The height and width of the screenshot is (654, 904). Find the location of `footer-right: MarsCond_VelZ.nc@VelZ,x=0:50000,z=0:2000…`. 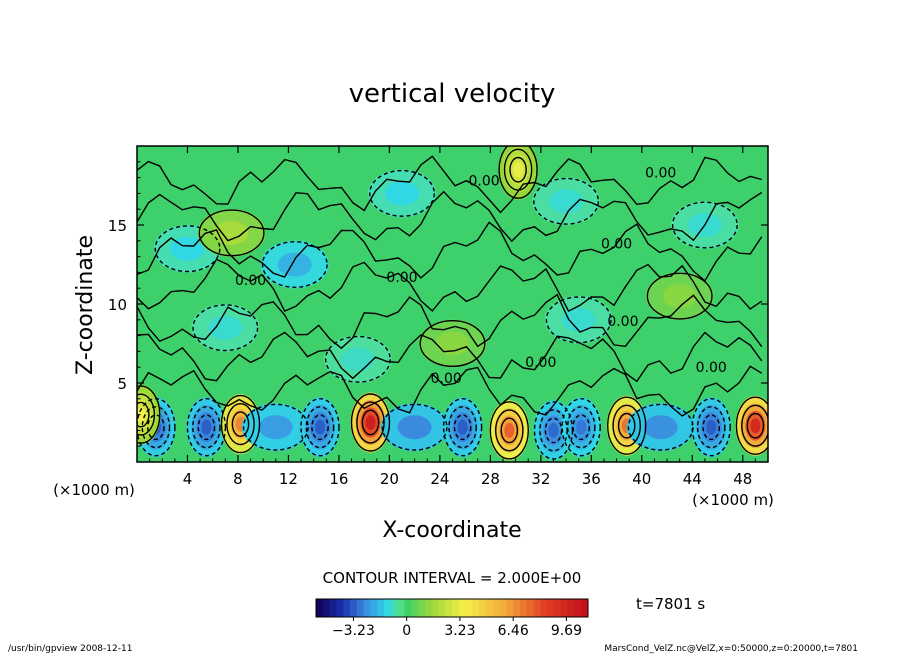

footer-right: MarsCond_VelZ.nc@VelZ,x=0:50000,z=0:2000… is located at coordinates (731, 649).